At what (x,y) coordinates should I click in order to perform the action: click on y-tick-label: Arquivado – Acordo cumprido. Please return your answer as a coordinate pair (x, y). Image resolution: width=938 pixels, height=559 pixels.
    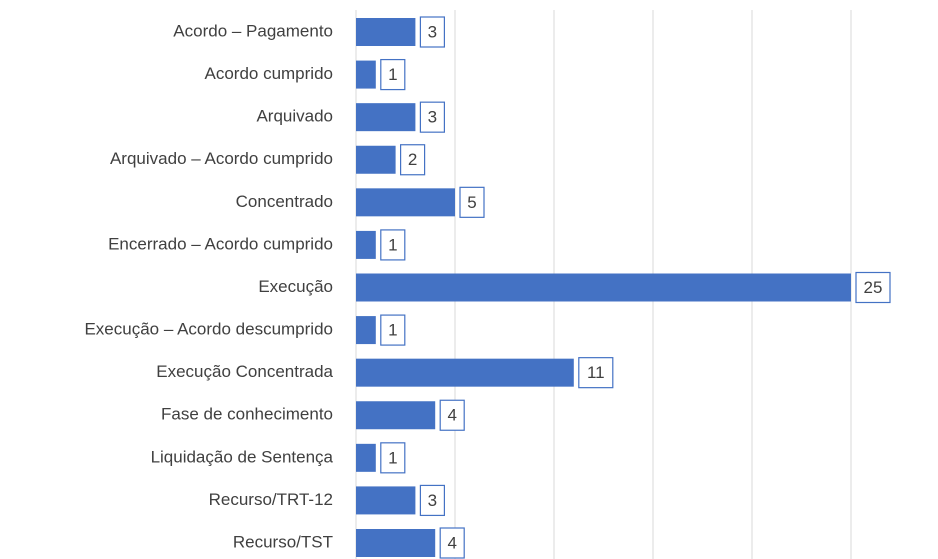
    Looking at the image, I should click on (221, 158).